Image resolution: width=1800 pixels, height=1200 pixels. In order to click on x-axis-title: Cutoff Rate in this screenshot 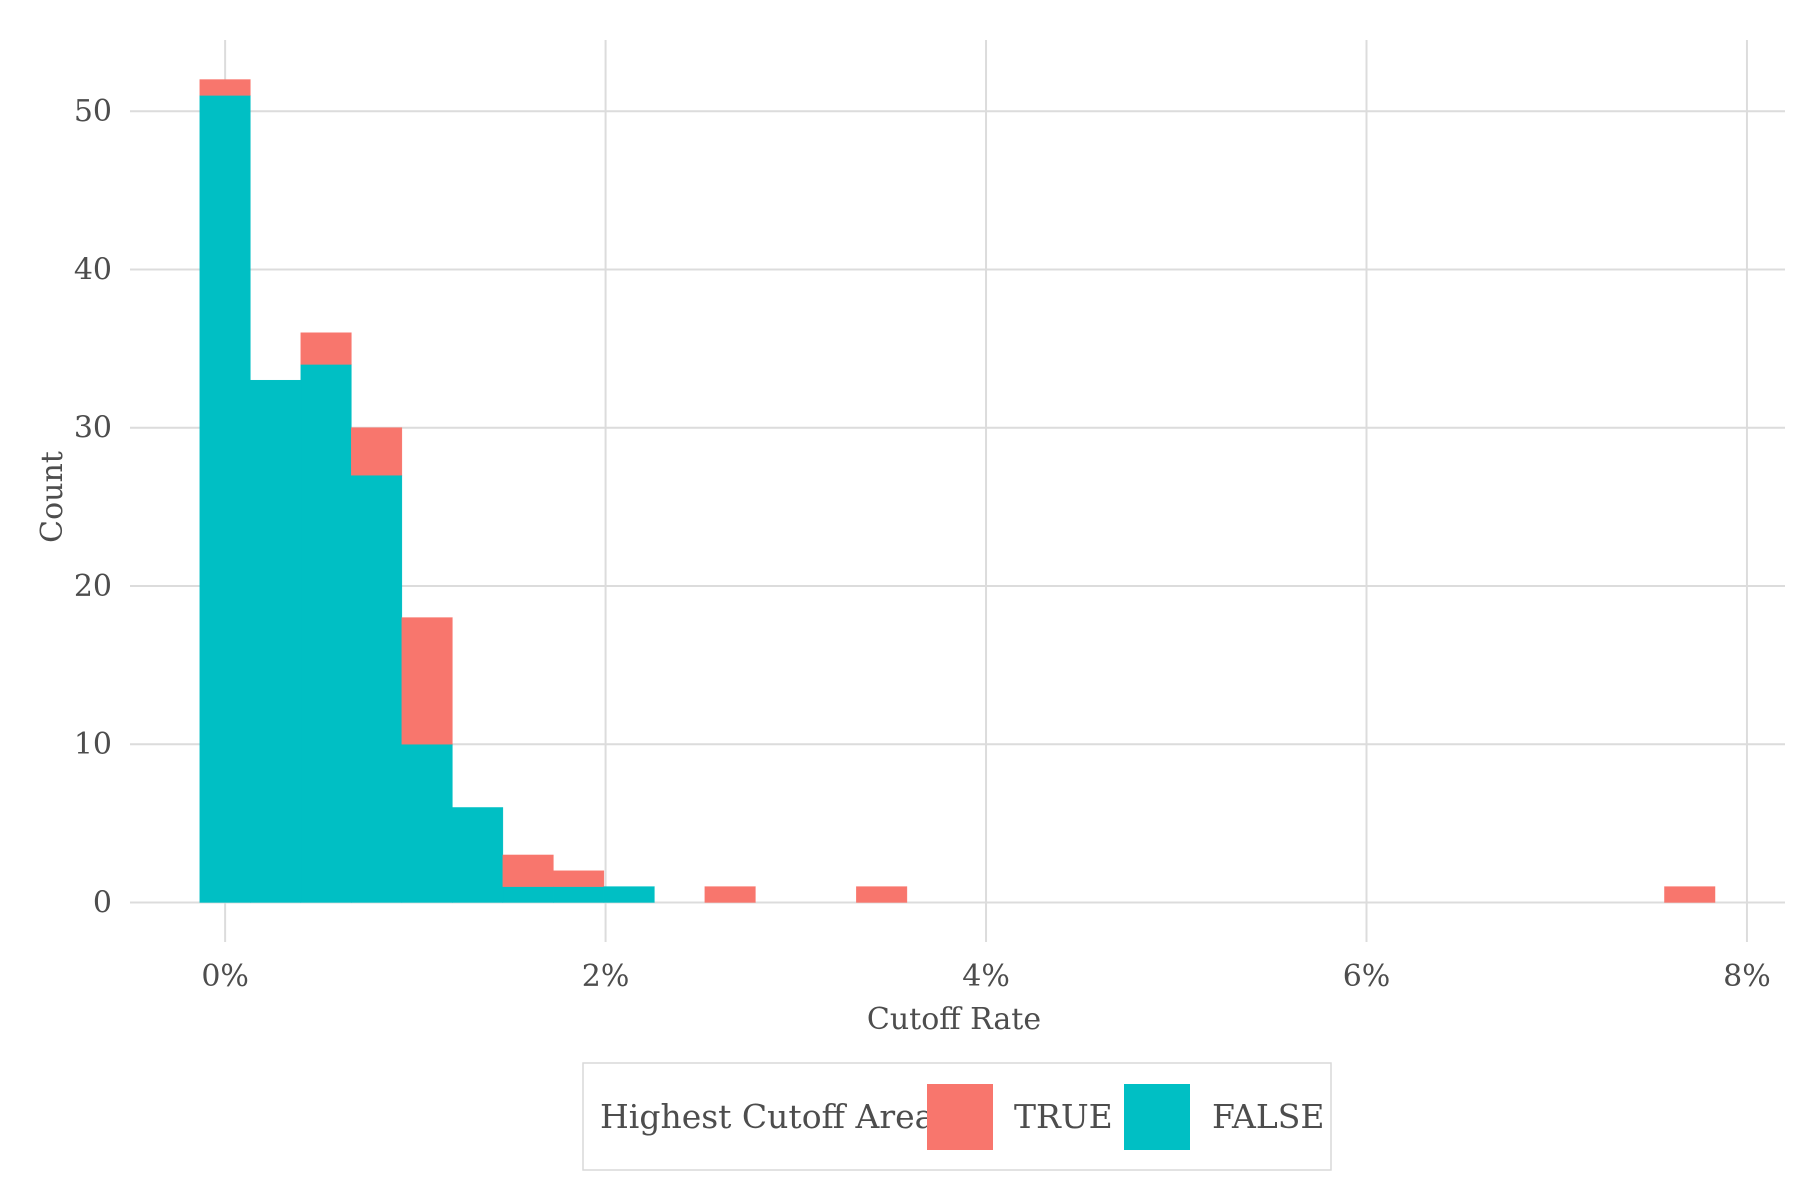, I will do `click(954, 1019)`.